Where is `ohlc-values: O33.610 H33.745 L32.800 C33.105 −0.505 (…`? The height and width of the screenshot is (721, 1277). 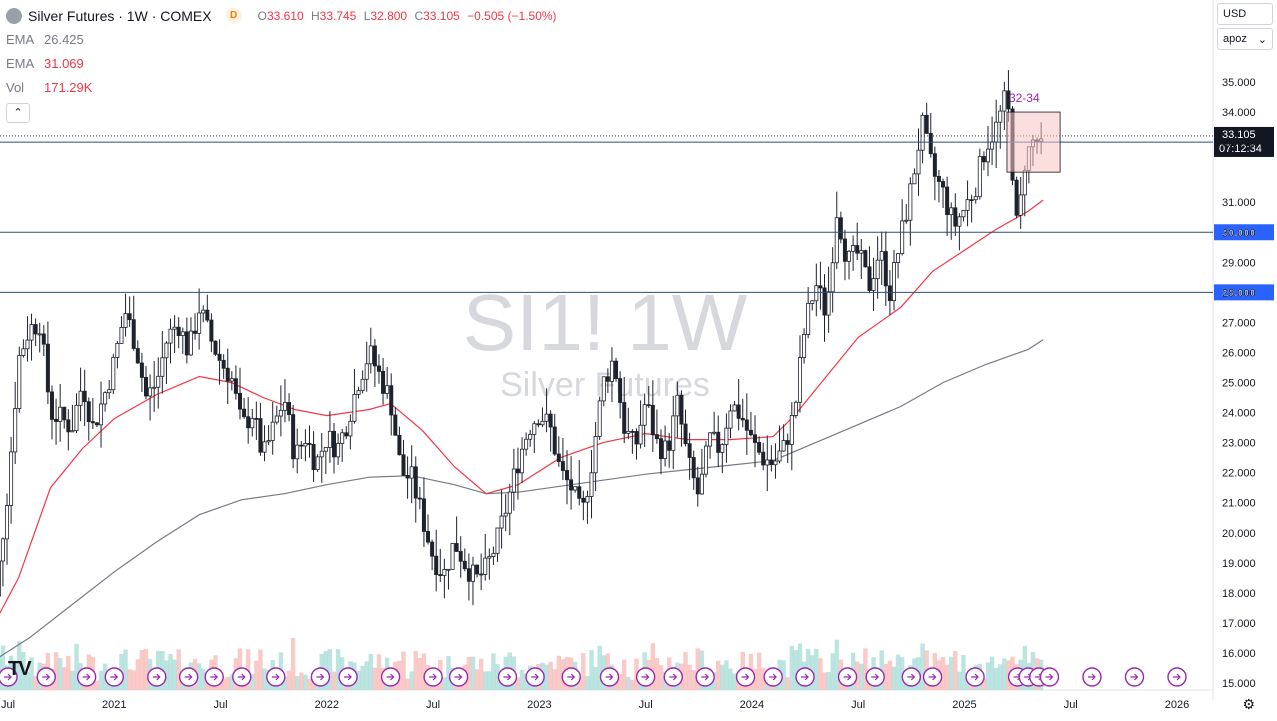
ohlc-values: O33.610 H33.745 L32.800 C33.105 −0.505 (… is located at coordinates (409, 16).